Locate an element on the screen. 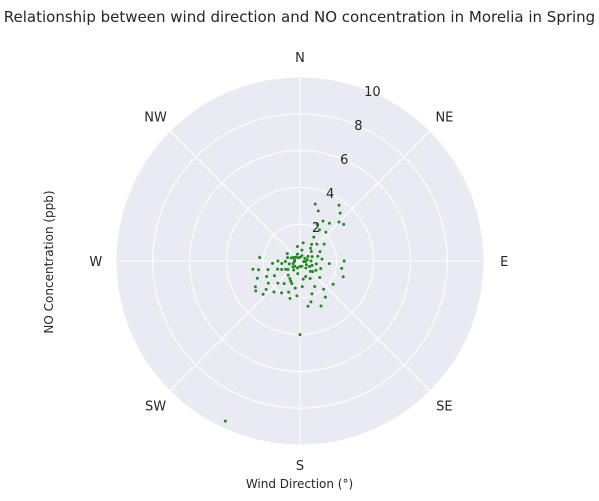  radial-tick-label: 10 is located at coordinates (372, 92).